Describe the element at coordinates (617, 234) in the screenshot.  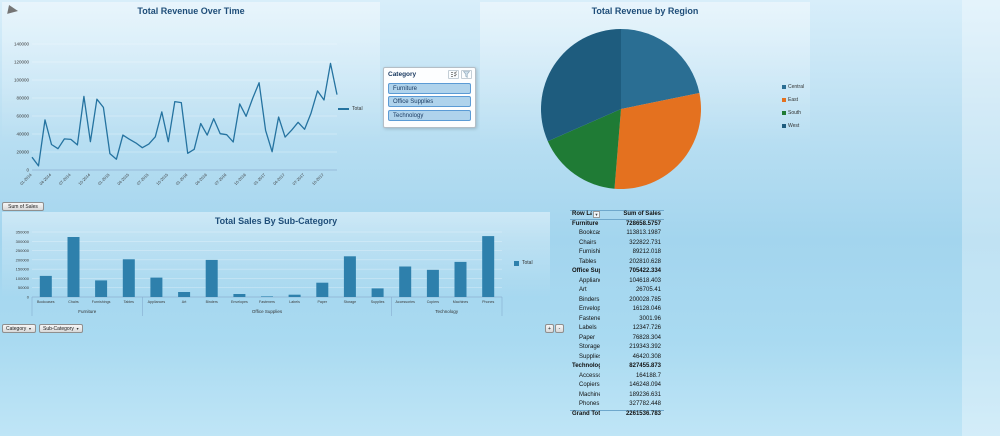
I see `pivot-row: Bookcases 113813.1987` at that location.